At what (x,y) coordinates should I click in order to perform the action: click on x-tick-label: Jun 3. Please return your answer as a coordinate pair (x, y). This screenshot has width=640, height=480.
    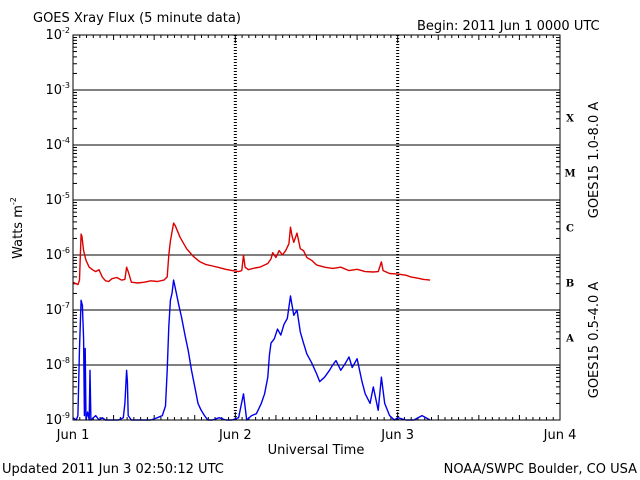
    Looking at the image, I should click on (397, 435).